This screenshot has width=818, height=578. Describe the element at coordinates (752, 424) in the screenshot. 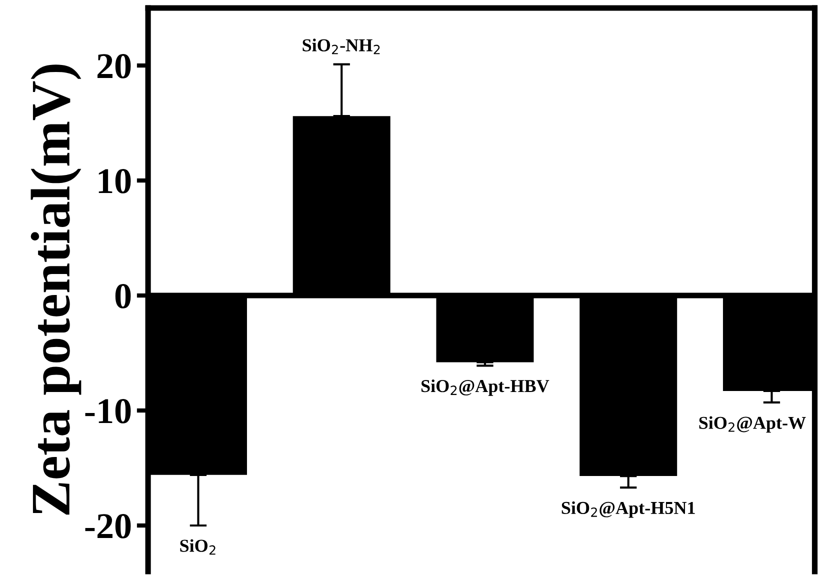

I see `x-tick-label: SiO$_{2}$@Apt-W` at that location.